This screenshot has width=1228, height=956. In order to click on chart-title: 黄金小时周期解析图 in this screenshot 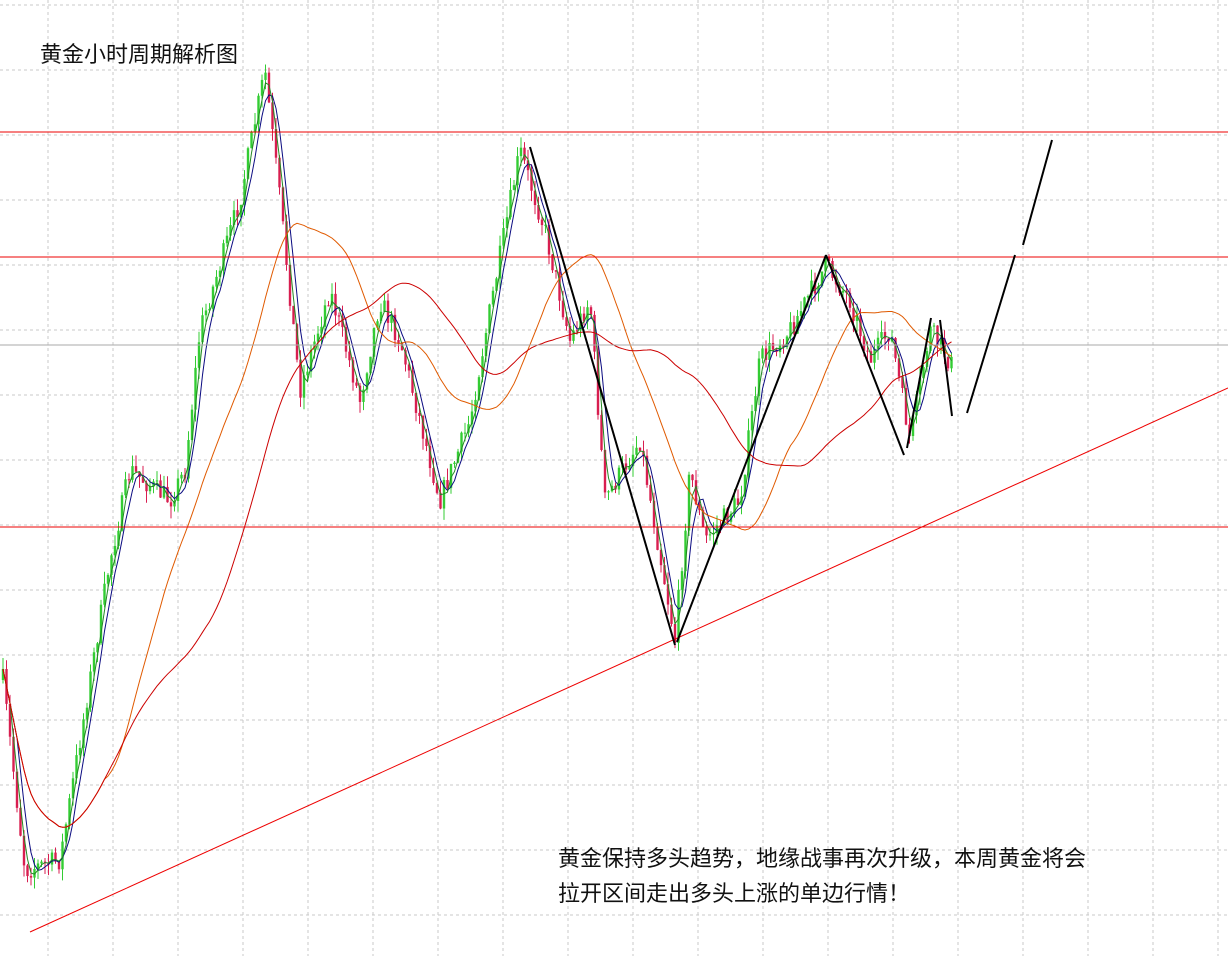, I will do `click(139, 55)`.